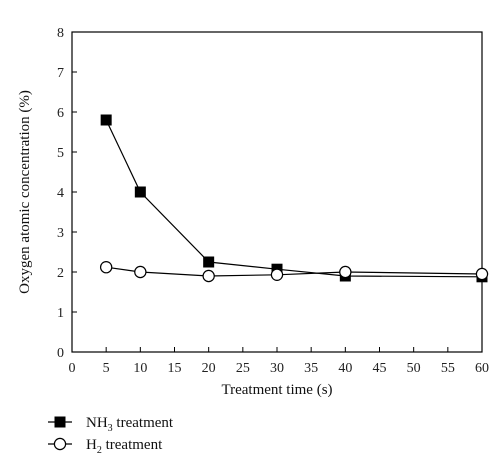 The width and height of the screenshot is (500, 475). Describe the element at coordinates (277, 368) in the screenshot. I see `x-tick-label: 30` at that location.